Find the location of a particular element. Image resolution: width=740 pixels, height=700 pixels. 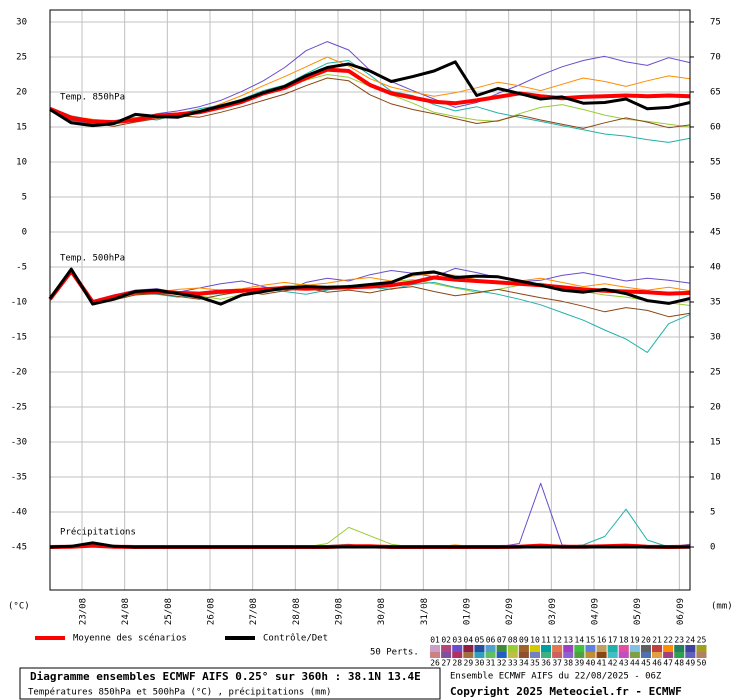

member-label: 15 is located at coordinates (591, 640).